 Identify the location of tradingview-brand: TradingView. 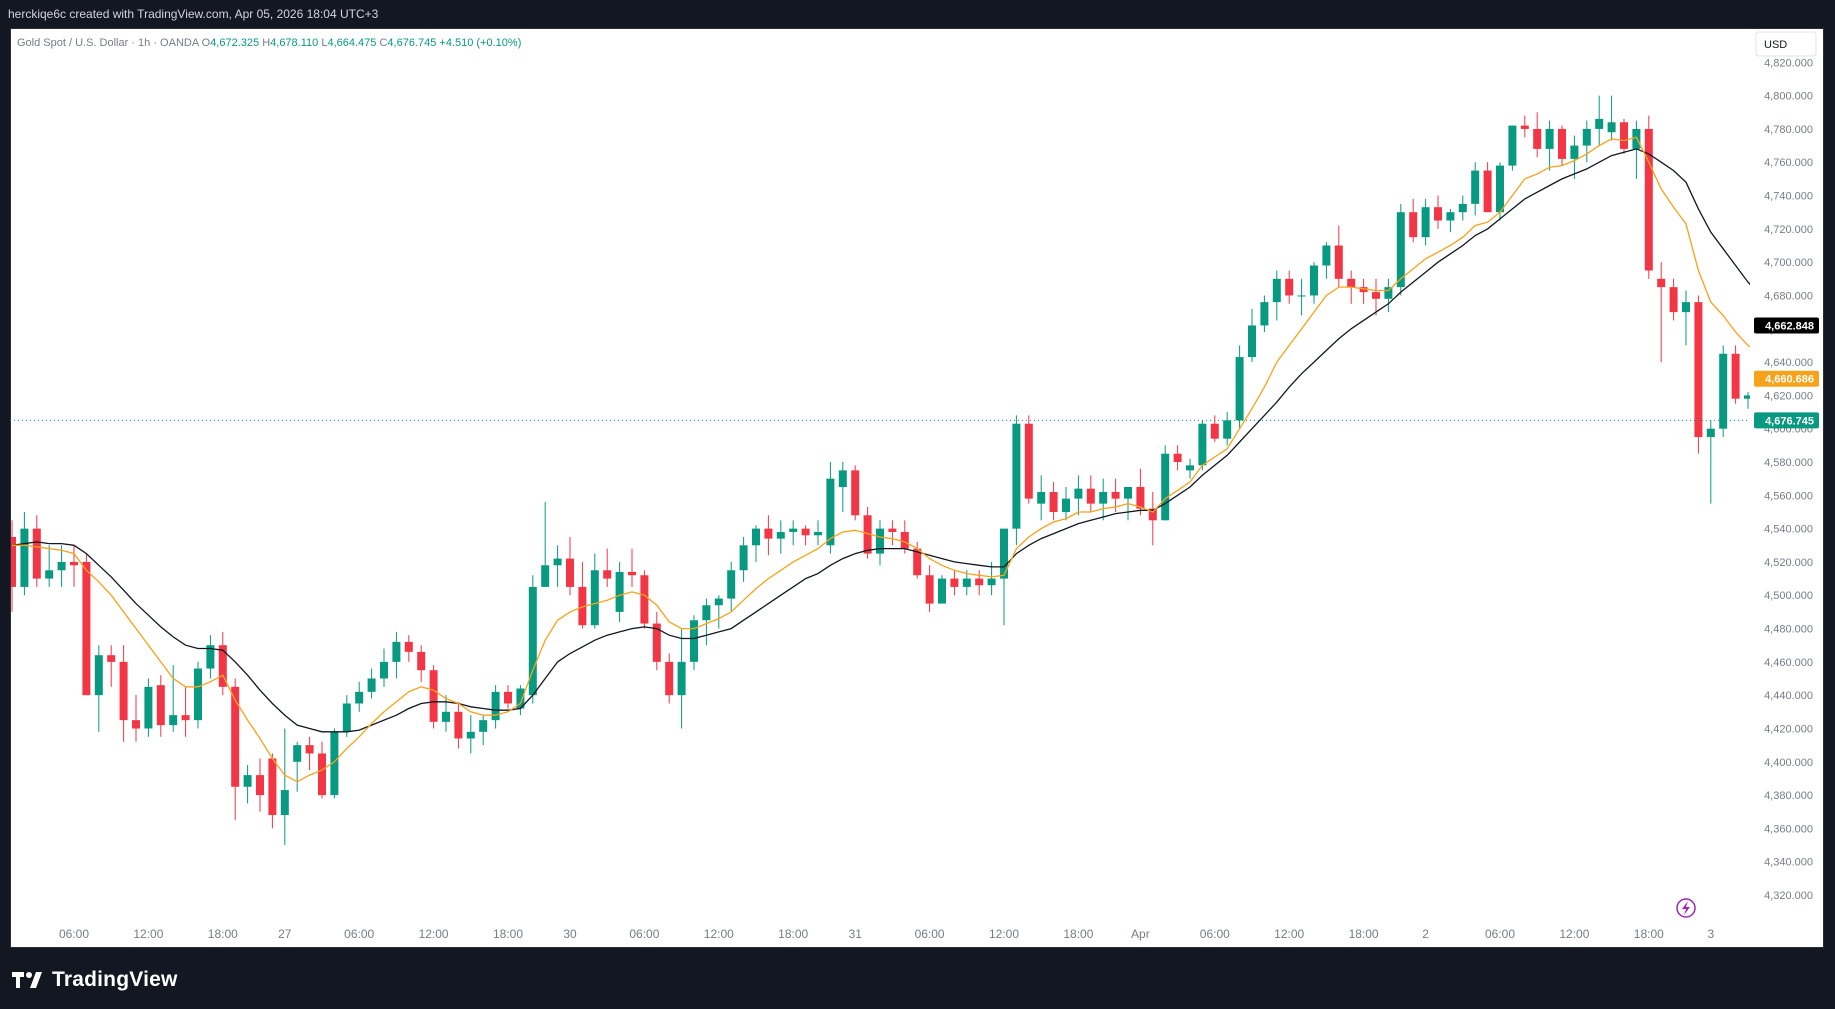
(95, 980).